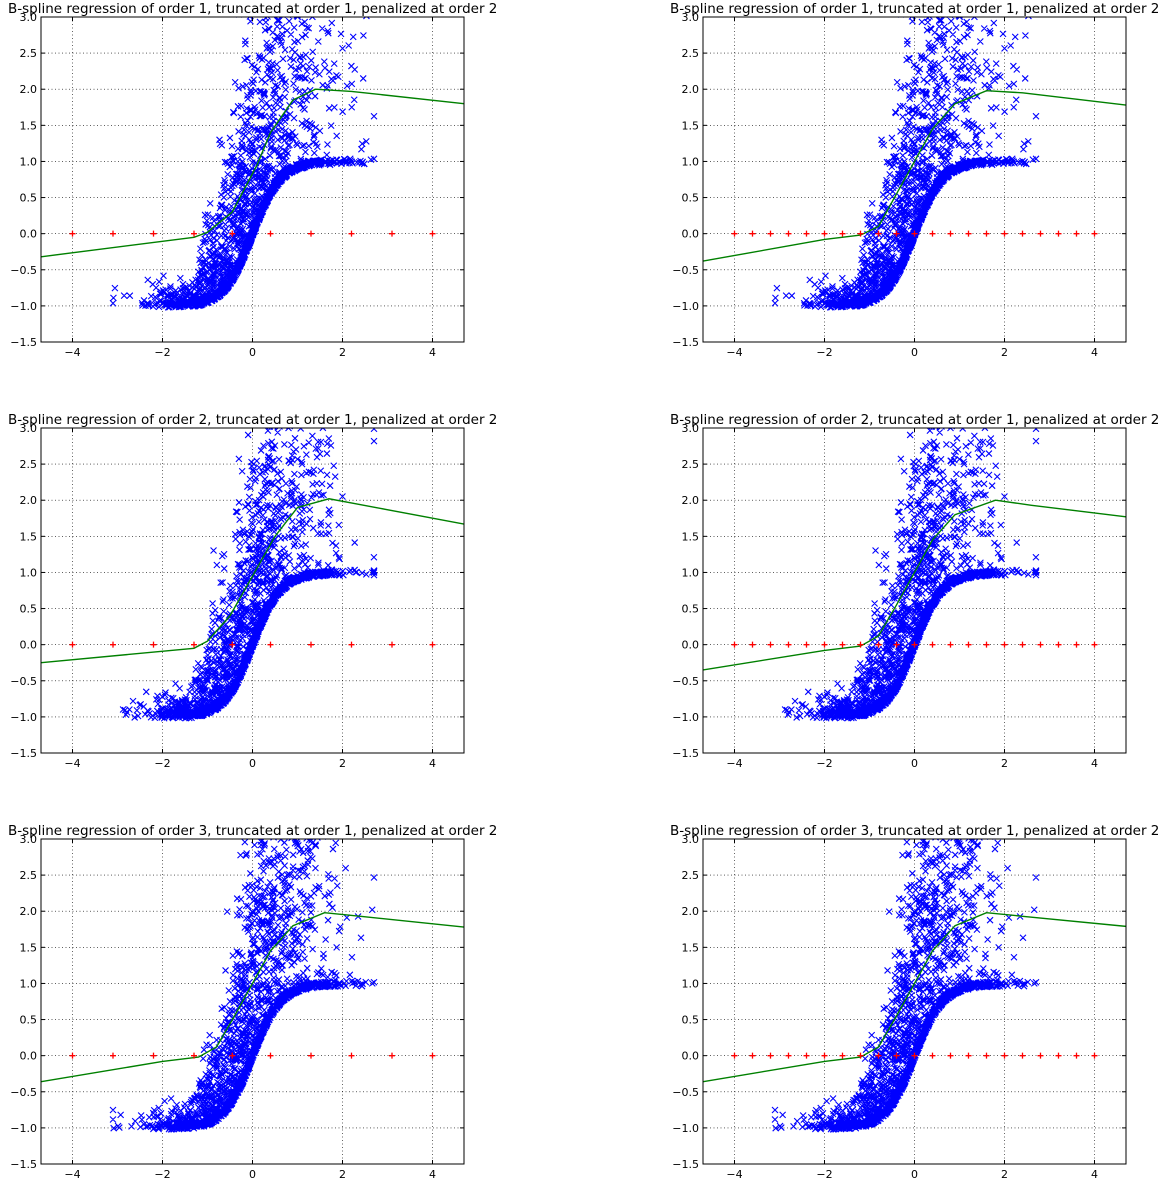 Image resolution: width=1174 pixels, height=1182 pixels. What do you see at coordinates (691, 645) in the screenshot?
I see `y-tick-label: 0.0` at bounding box center [691, 645].